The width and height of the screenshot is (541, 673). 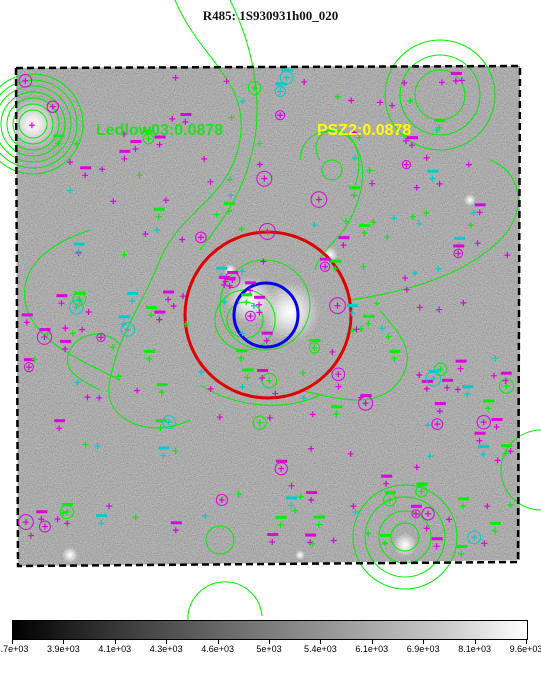 What do you see at coordinates (525, 649) in the screenshot?
I see `colorbar-tick-label: 9.6e+03` at bounding box center [525, 649].